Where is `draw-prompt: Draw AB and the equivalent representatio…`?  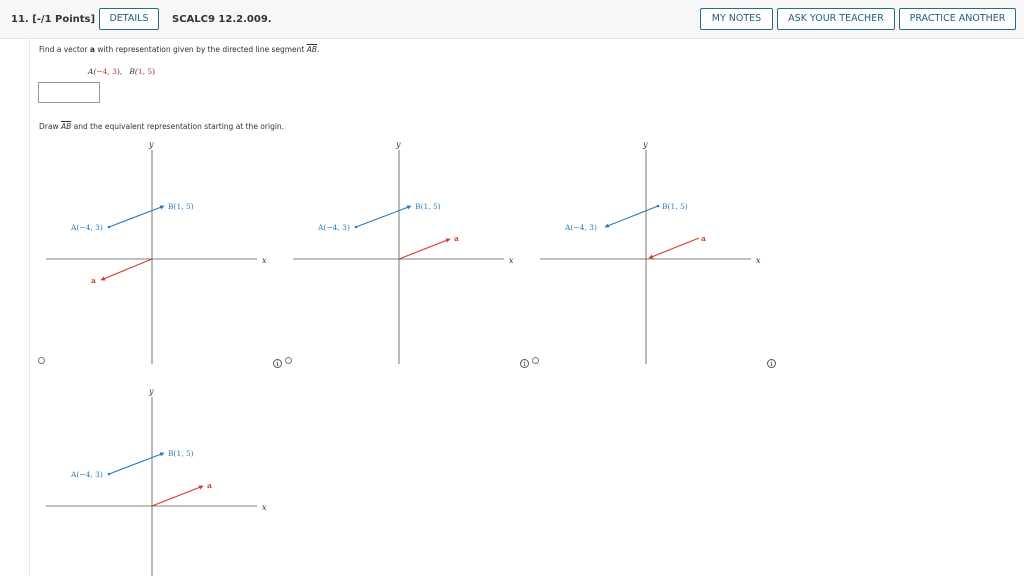 draw-prompt: Draw AB and the equivalent representatio… is located at coordinates (162, 126).